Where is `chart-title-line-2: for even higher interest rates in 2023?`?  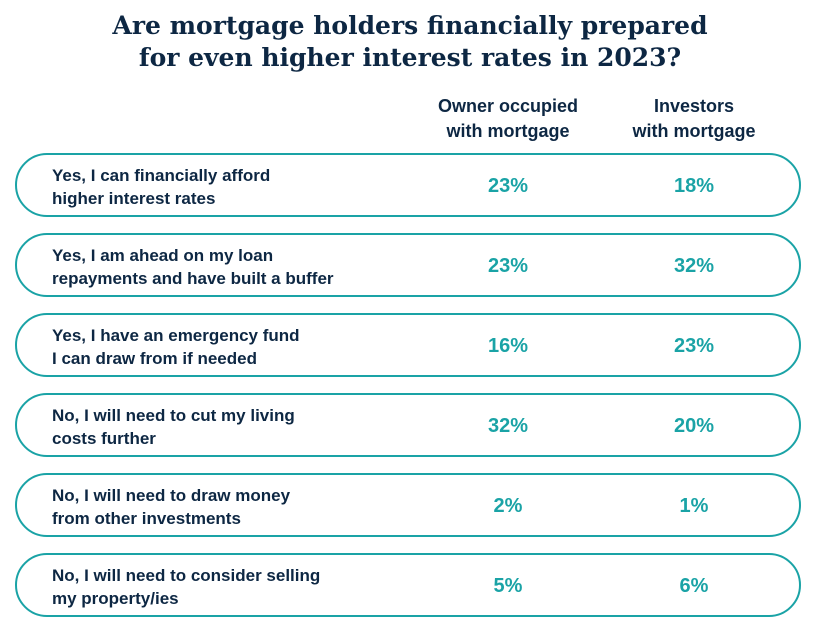 chart-title-line-2: for even higher interest rates in 2023? is located at coordinates (410, 57).